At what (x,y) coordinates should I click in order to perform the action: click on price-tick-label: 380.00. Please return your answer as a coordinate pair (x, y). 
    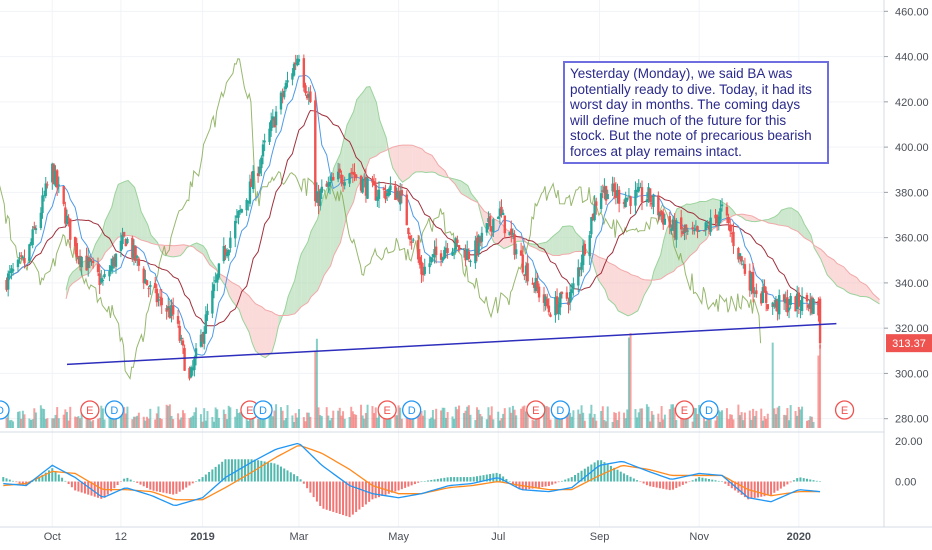
    Looking at the image, I should click on (912, 193).